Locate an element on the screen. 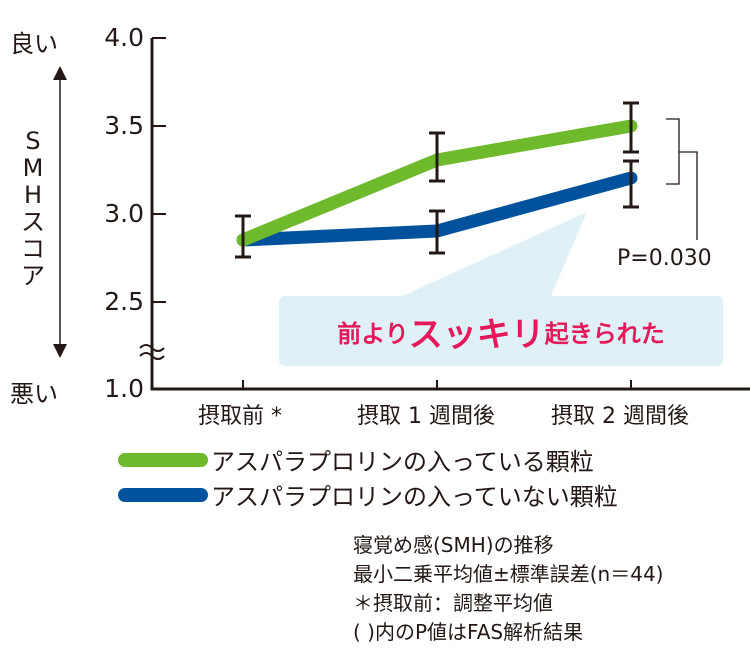 Image resolution: width=750 pixels, height=666 pixels. p-value-label: P=0.030 is located at coordinates (664, 258).